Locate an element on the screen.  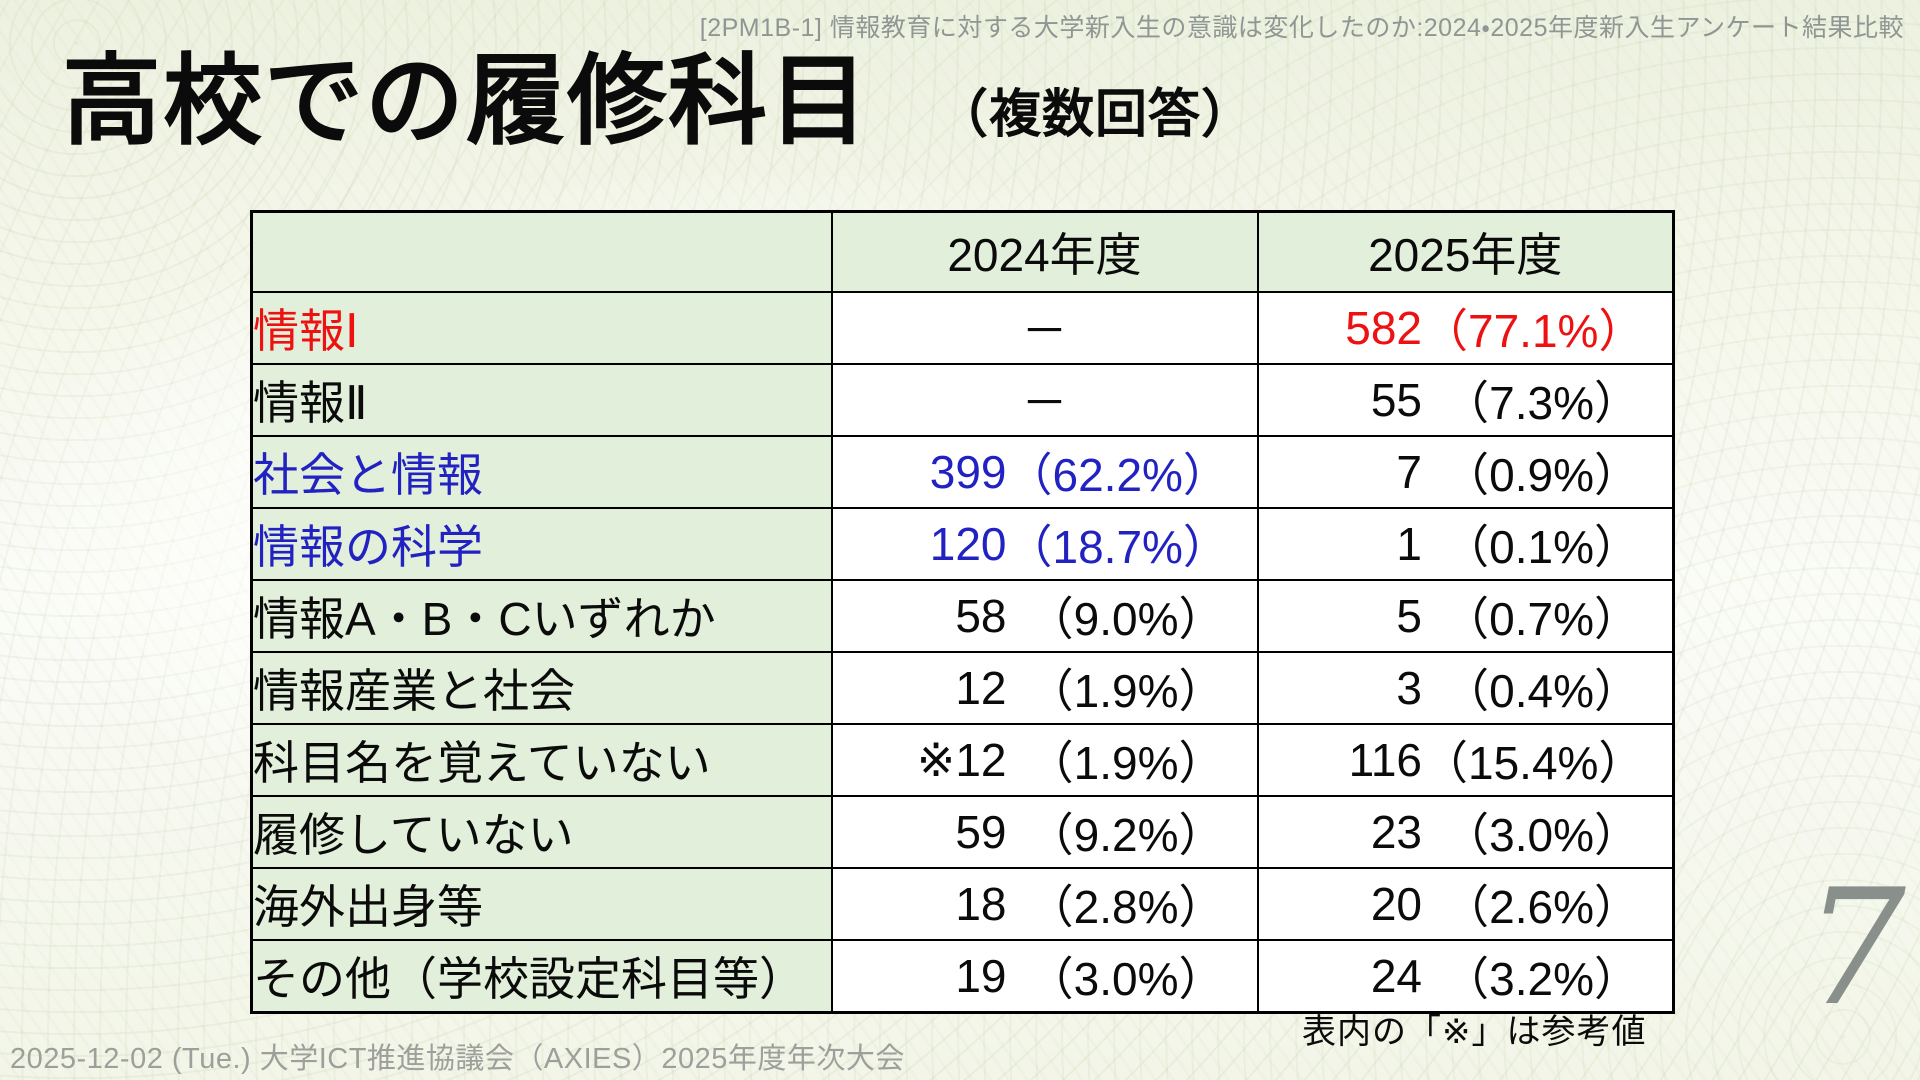
value-cell-y2024: 58 （9.0%） is located at coordinates (1044, 616).